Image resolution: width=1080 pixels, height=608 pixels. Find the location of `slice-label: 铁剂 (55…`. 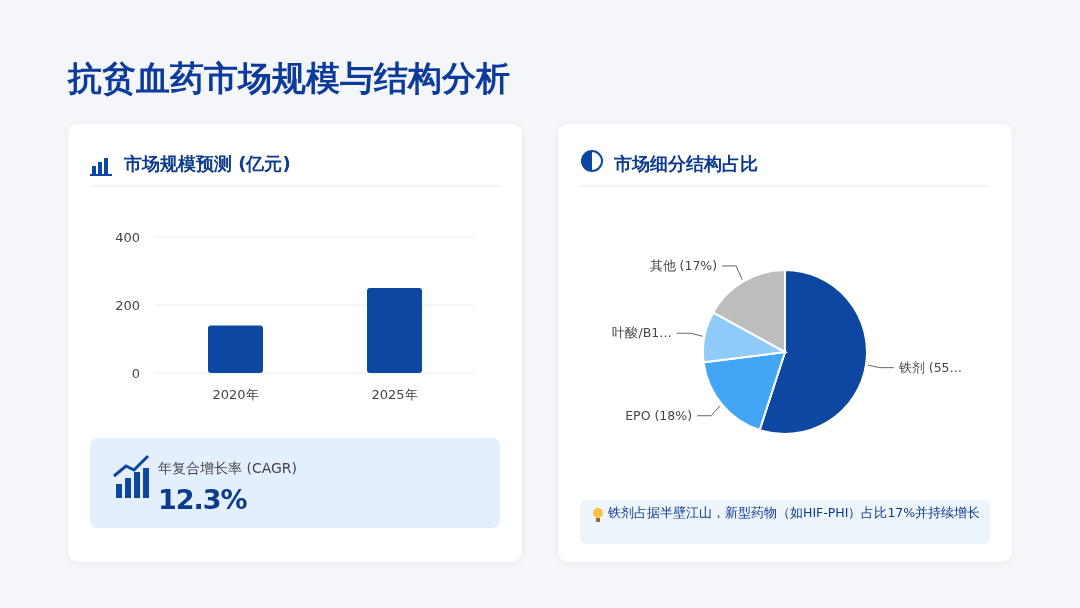

slice-label: 铁剂 (55… is located at coordinates (930, 367).